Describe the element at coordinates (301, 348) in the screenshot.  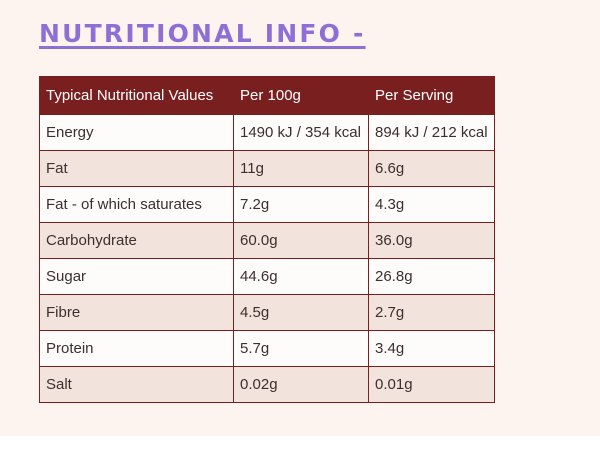
I see `per-100g-cell: 5.7g` at that location.